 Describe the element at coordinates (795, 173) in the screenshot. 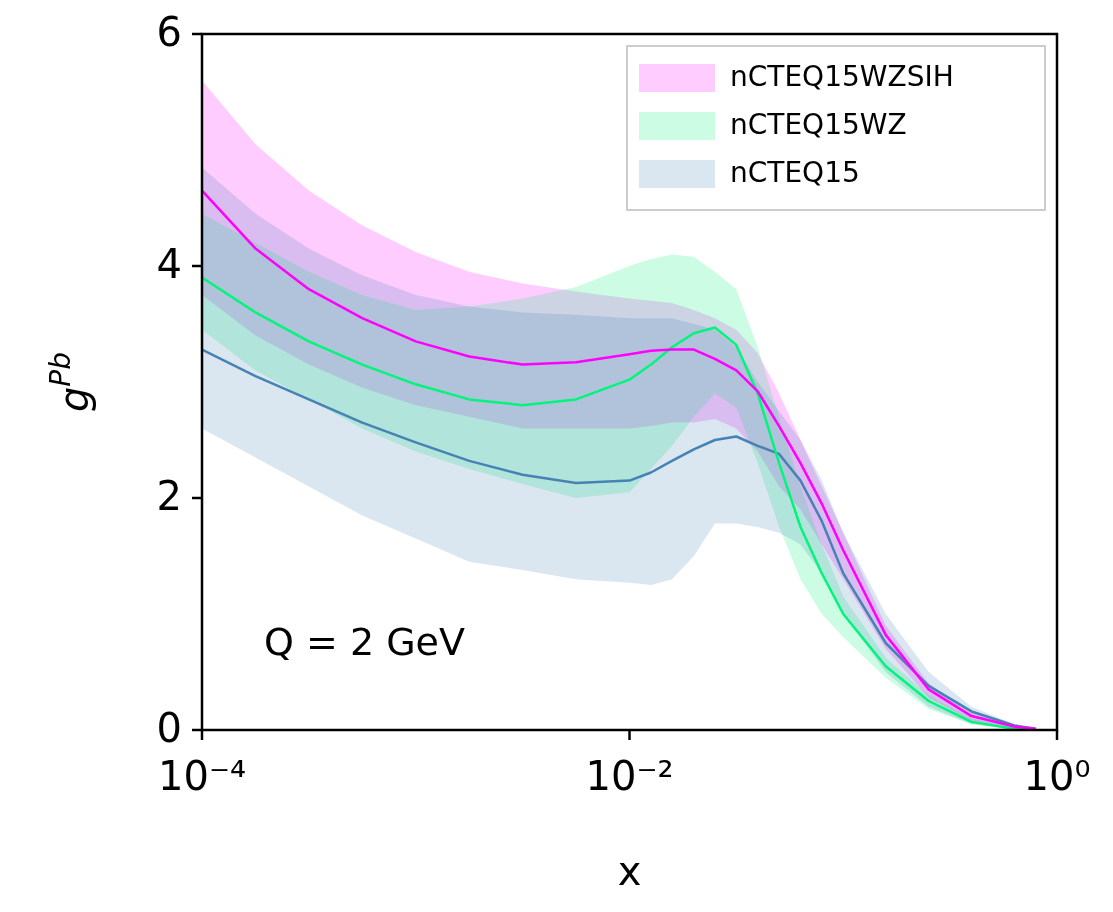

I see `legend-label: nCTEQ15` at that location.